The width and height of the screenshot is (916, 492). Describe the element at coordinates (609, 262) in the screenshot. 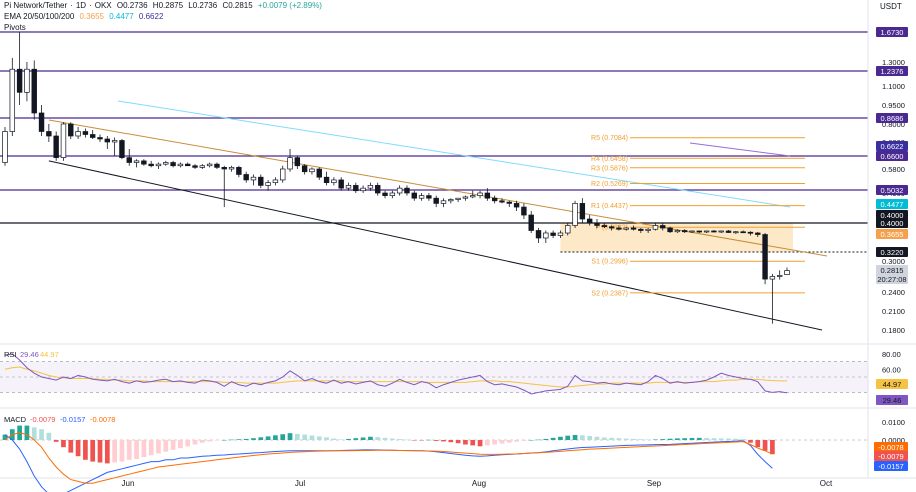

I see `pivot-label: S1 (0.2996)` at that location.